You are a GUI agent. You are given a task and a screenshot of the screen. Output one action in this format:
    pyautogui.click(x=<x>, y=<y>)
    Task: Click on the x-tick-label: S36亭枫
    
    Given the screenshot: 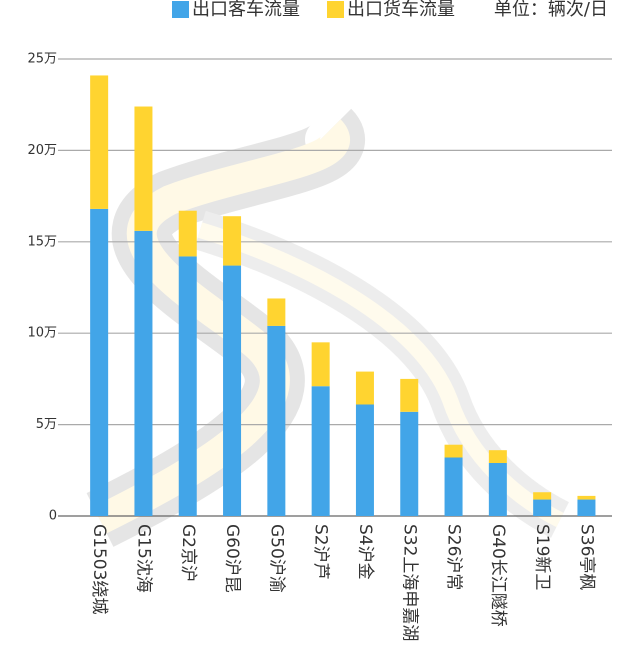 What is the action you would take?
    pyautogui.click(x=586, y=557)
    